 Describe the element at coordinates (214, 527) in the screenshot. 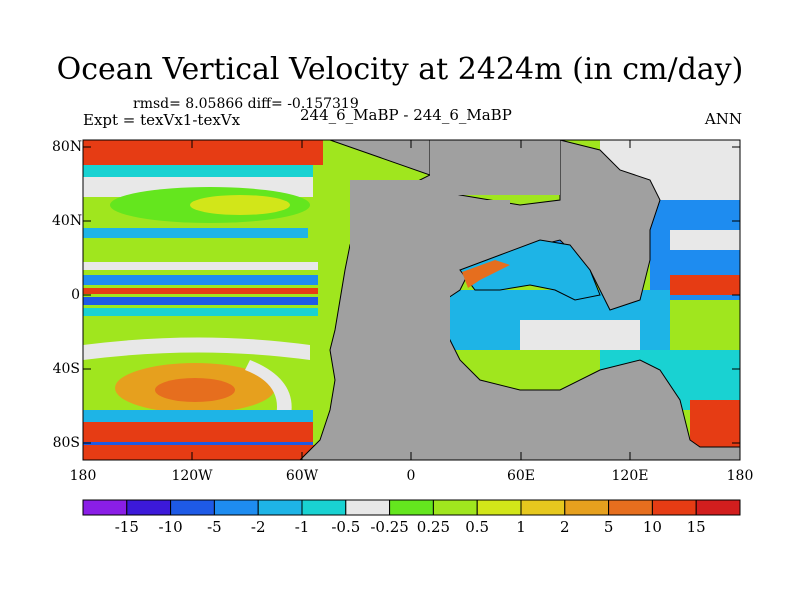

I see `colorbar-label: -5` at that location.